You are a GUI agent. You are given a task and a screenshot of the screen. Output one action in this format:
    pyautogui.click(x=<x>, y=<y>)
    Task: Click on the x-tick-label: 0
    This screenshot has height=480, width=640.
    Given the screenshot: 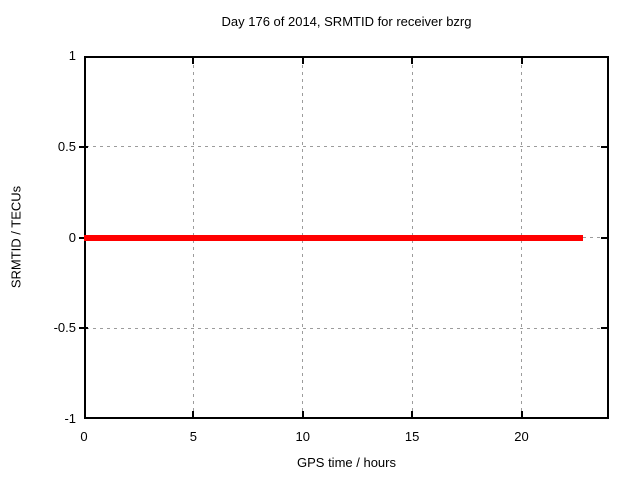 What is the action you would take?
    pyautogui.click(x=84, y=436)
    